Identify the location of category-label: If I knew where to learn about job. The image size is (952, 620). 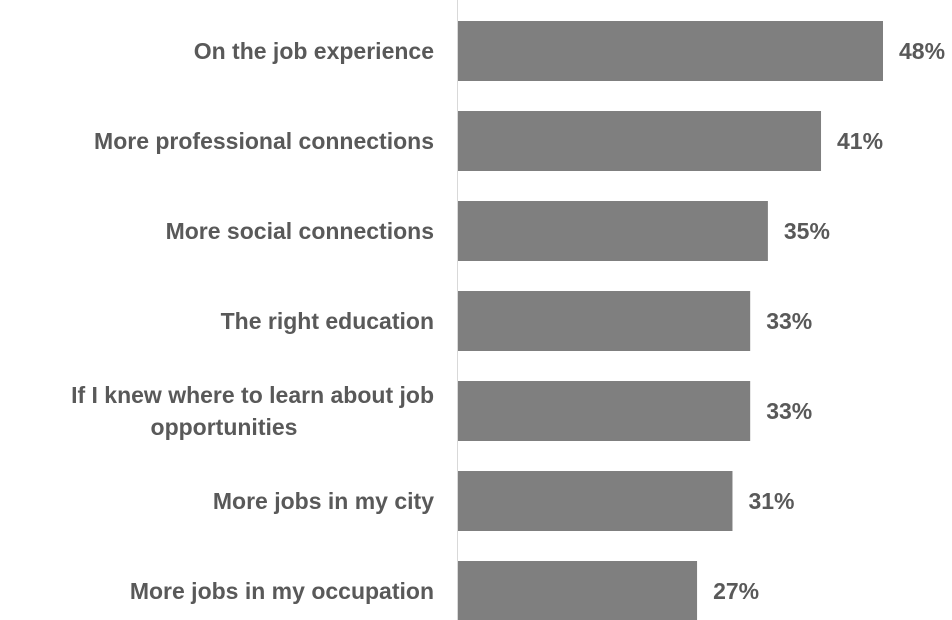
(252, 395).